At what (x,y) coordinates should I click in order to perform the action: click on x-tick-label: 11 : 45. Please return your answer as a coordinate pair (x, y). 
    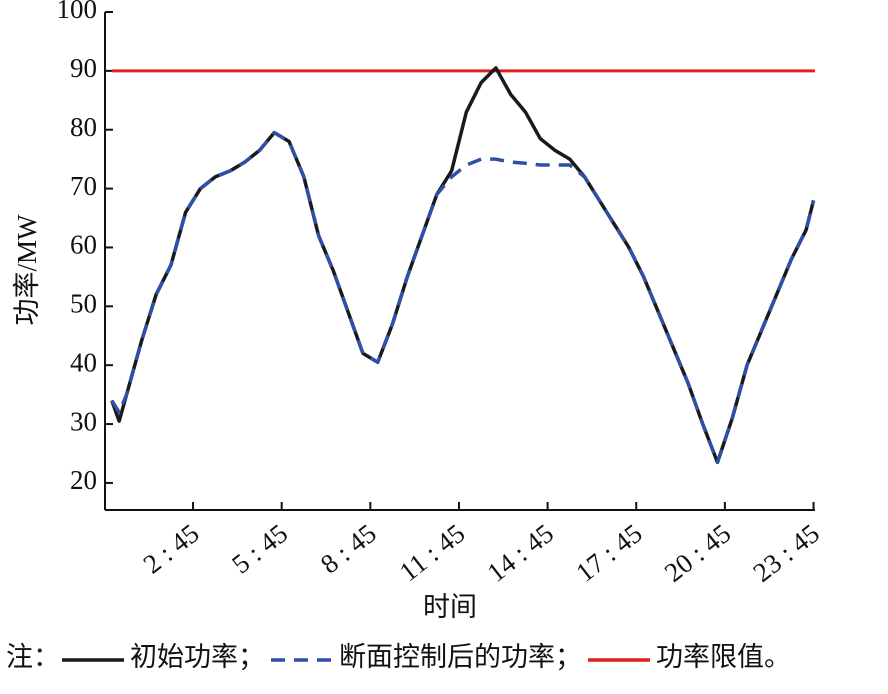
    Looking at the image, I should click on (432, 552).